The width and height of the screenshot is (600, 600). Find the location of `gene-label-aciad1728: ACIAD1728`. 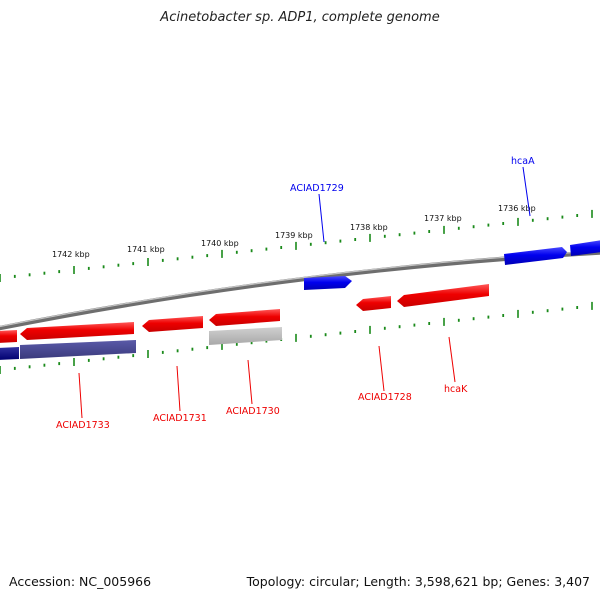

gene-label-aciad1728: ACIAD1728 is located at coordinates (385, 397).